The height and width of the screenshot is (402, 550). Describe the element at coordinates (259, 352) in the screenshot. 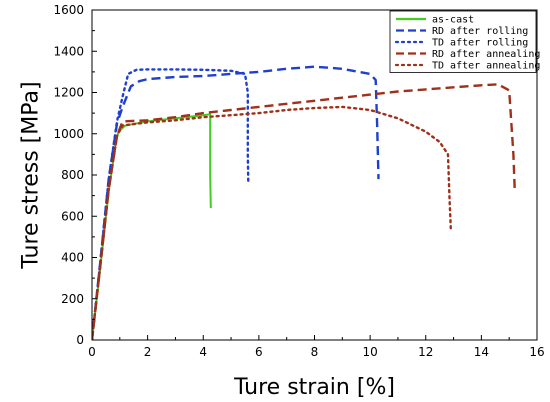

I see `x-tick-label: 6` at that location.